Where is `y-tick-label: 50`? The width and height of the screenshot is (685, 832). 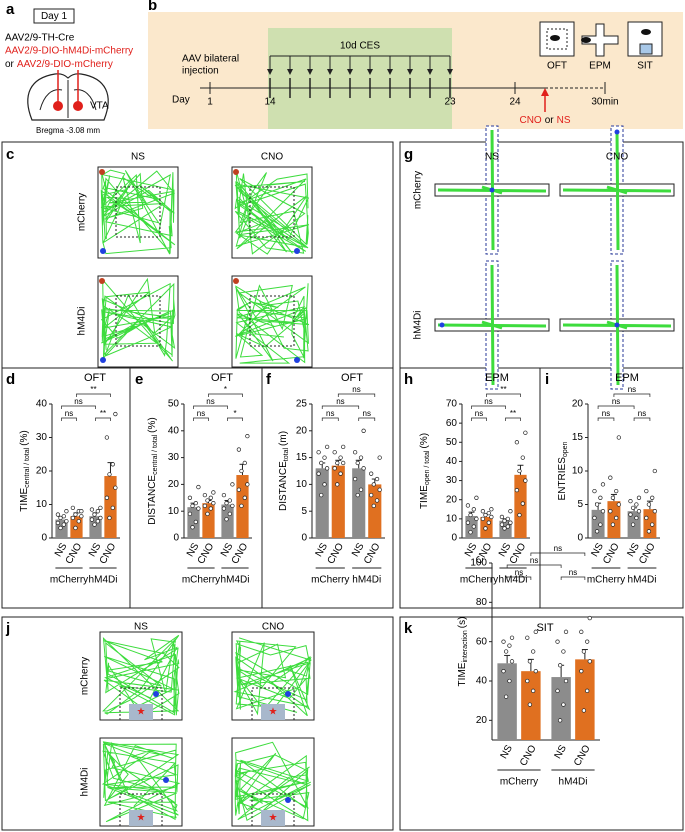 y-tick-label: 50 is located at coordinates (452, 442).